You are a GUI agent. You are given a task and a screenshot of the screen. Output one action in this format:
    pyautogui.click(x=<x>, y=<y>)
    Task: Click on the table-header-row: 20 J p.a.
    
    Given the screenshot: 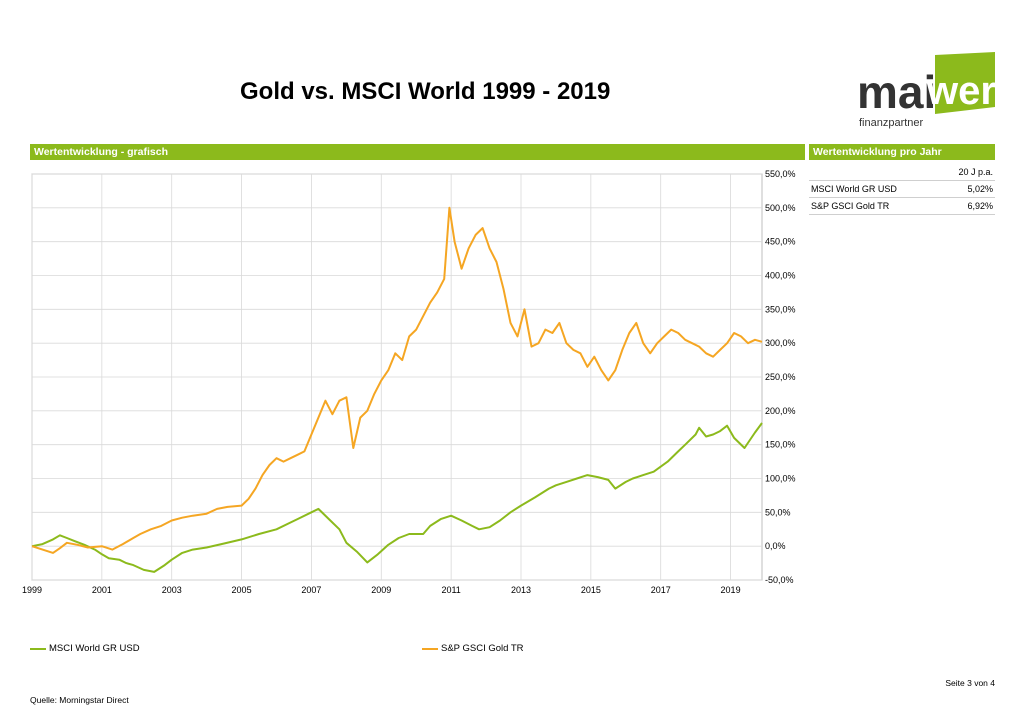 What is the action you would take?
    pyautogui.click(x=902, y=172)
    